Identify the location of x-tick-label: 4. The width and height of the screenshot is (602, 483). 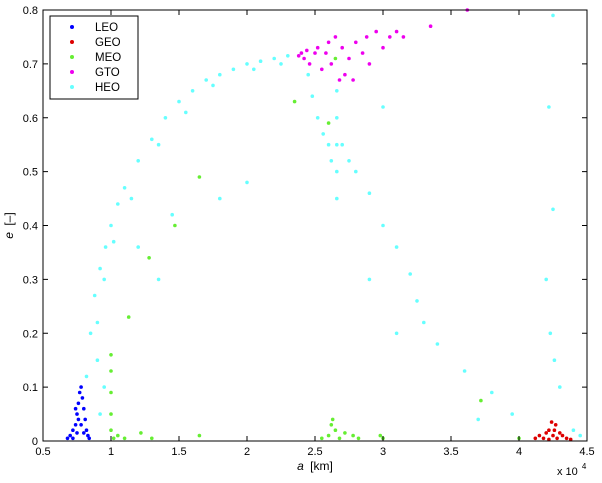
(519, 452).